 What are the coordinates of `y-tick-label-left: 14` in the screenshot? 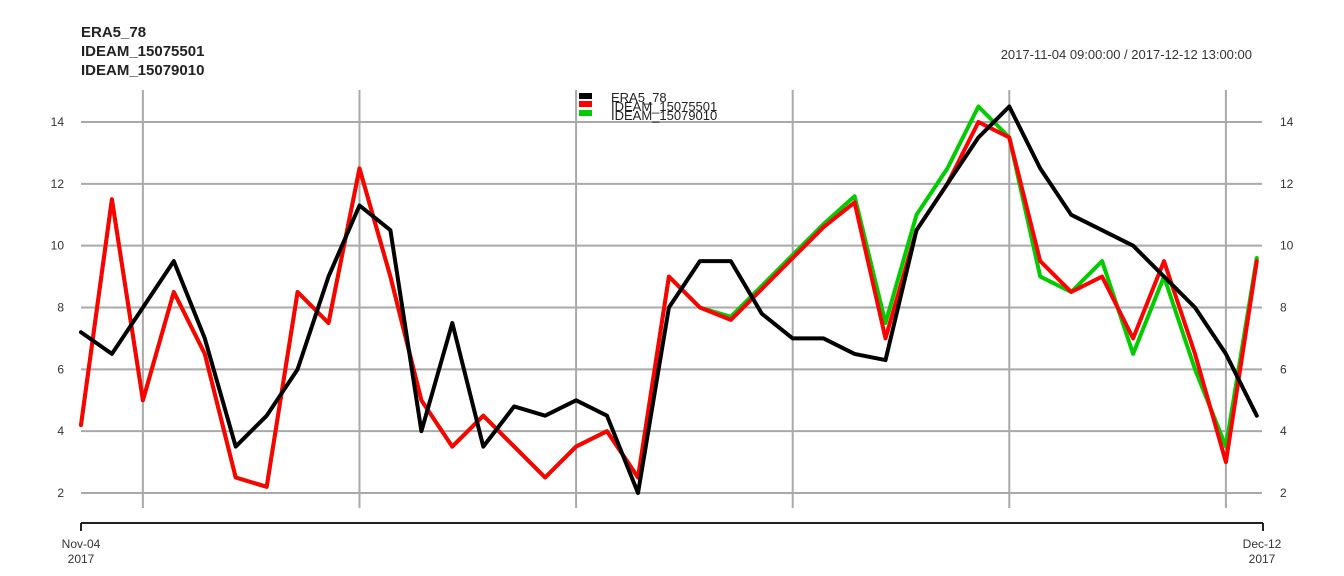 It's located at (58, 122).